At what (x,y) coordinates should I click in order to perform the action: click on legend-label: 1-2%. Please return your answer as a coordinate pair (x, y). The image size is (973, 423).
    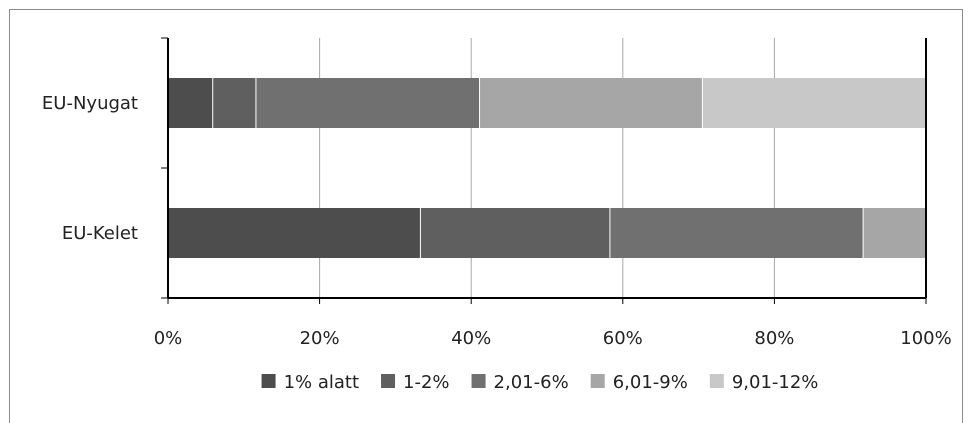
    Looking at the image, I should click on (426, 382).